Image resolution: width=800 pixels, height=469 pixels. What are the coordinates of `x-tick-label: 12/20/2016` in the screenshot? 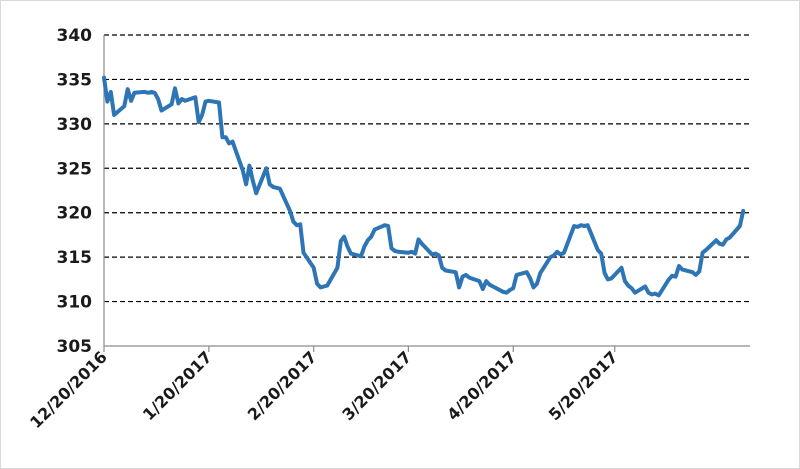 It's located at (68, 389).